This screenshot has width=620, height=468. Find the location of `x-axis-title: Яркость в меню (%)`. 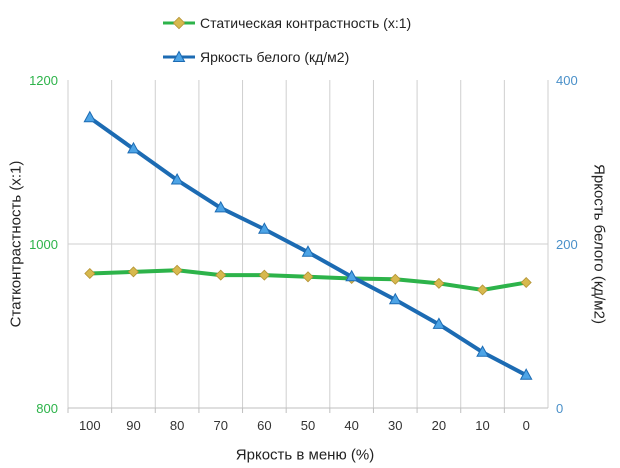

x-axis-title: Яркость в меню (%) is located at coordinates (305, 455).